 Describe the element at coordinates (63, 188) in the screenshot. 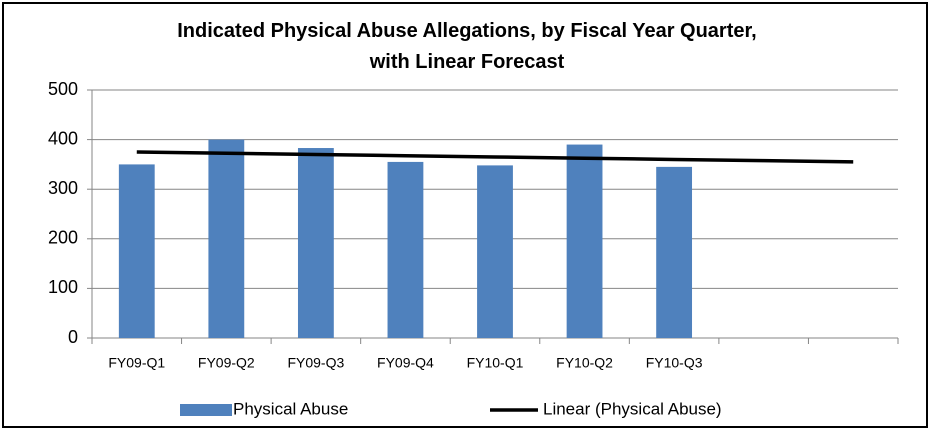

I see `y-tick-label: 300` at that location.